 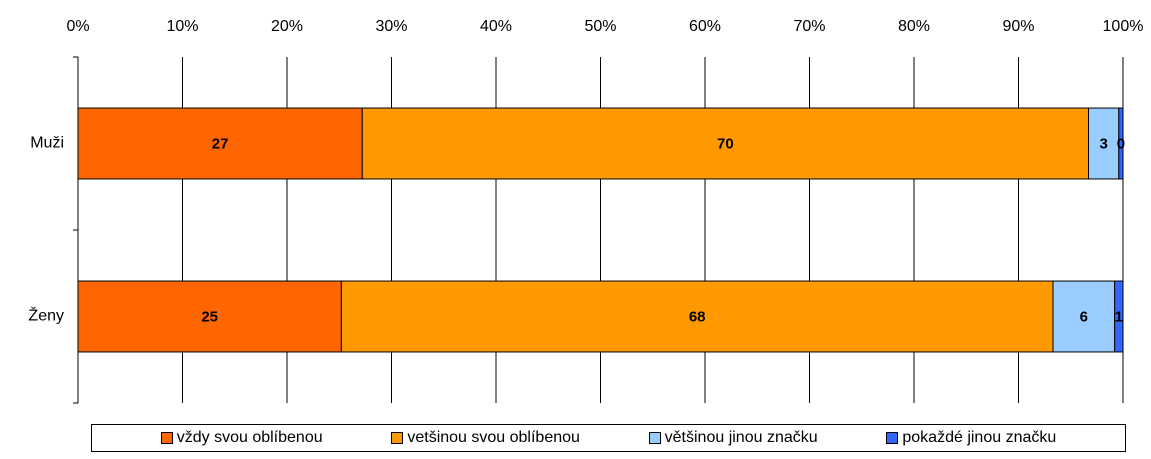 I want to click on x-tick-label: 0%, so click(x=77, y=26).